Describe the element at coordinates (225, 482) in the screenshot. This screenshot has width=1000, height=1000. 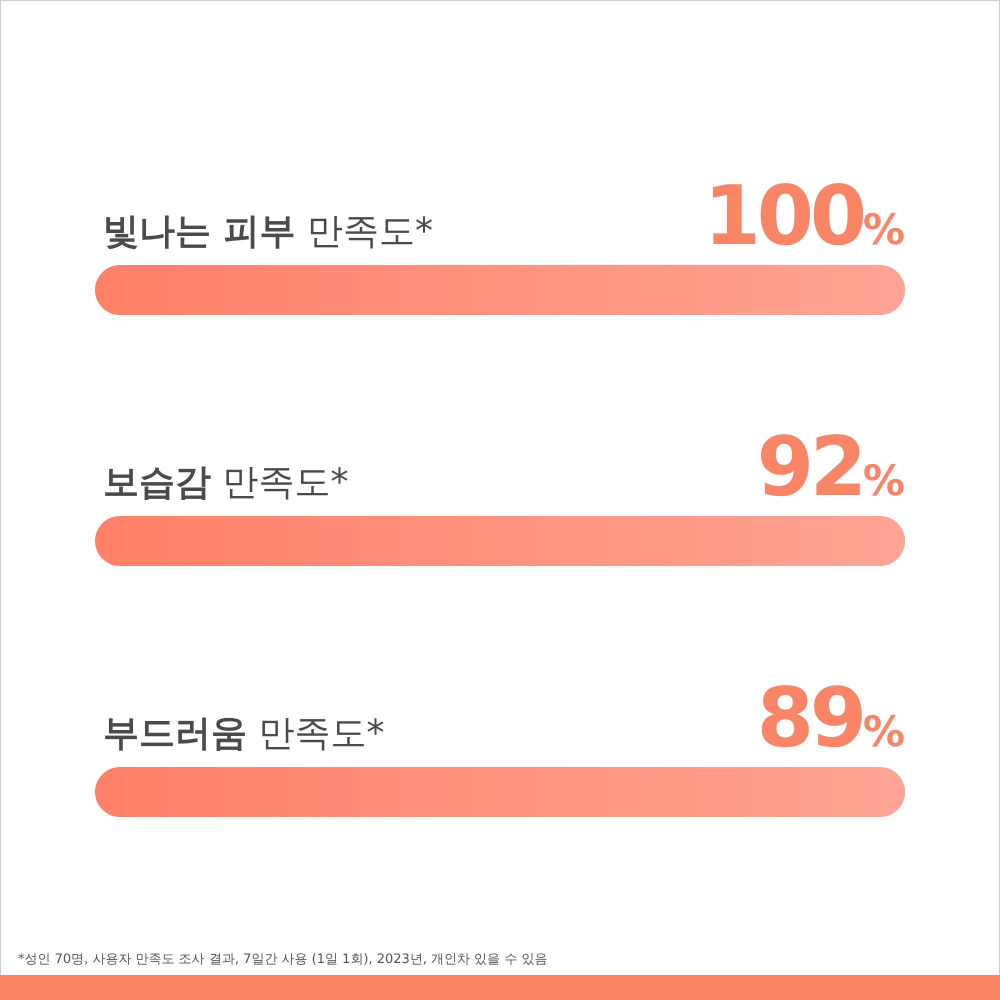
I see `category-label: 보습감 만족도*` at that location.